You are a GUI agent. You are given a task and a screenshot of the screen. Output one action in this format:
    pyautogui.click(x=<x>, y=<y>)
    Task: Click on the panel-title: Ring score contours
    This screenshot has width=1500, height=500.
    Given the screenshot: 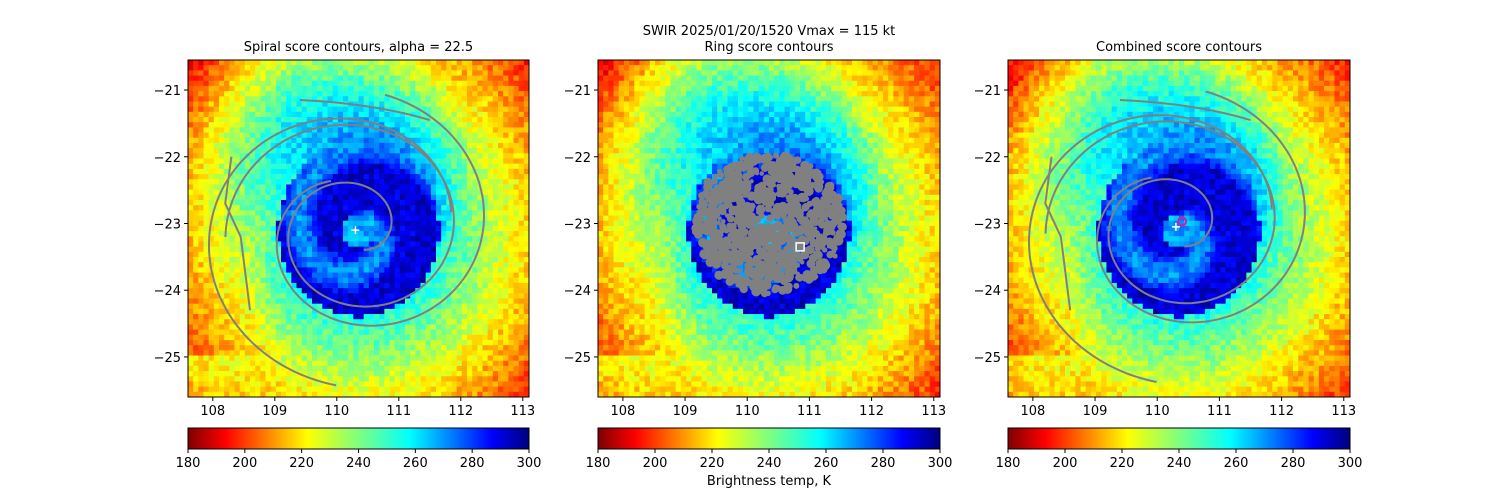 What is the action you would take?
    pyautogui.click(x=768, y=47)
    